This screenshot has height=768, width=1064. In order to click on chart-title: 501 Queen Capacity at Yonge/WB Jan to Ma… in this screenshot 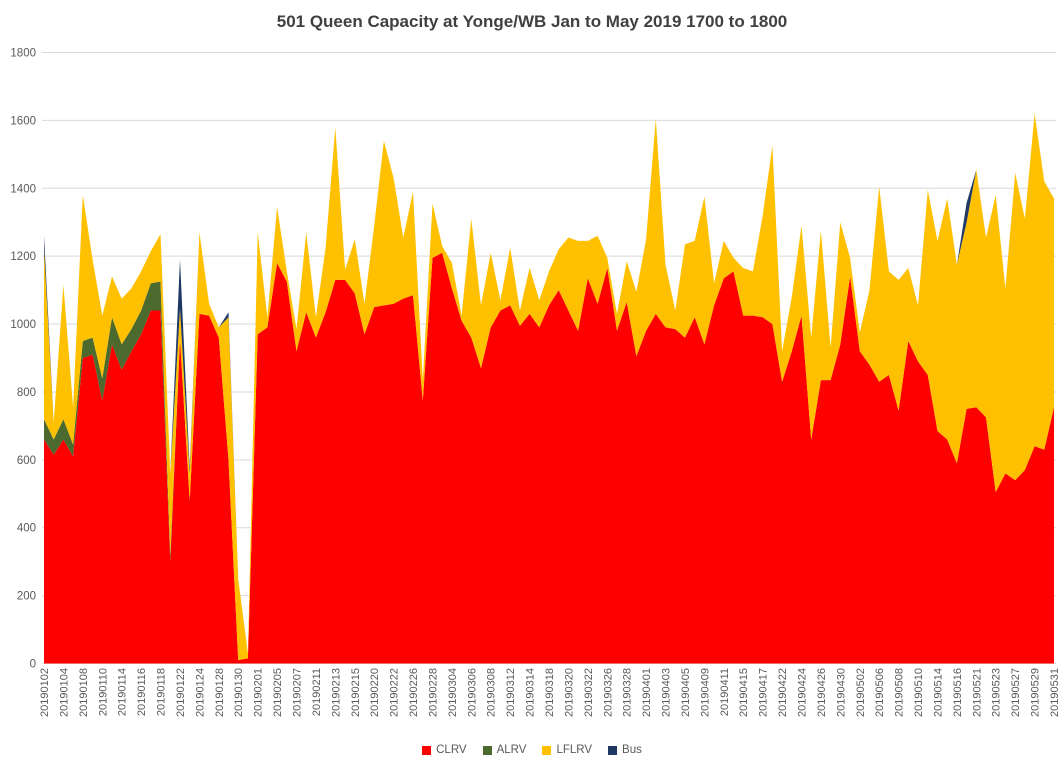, I will do `click(532, 21)`.